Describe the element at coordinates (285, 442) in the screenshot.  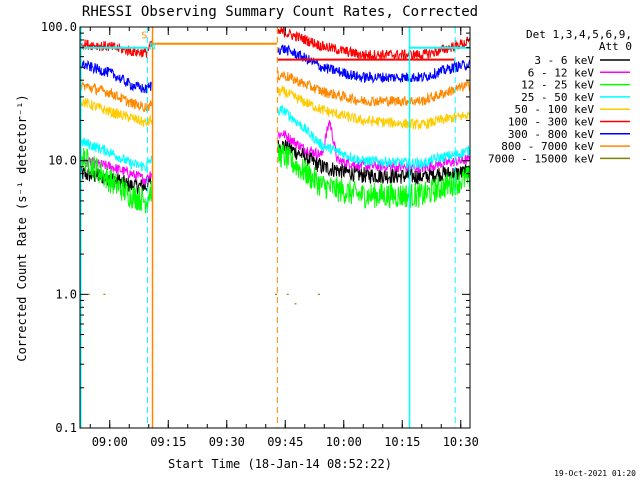
I see `x-tick-label: 09:45` at that location.